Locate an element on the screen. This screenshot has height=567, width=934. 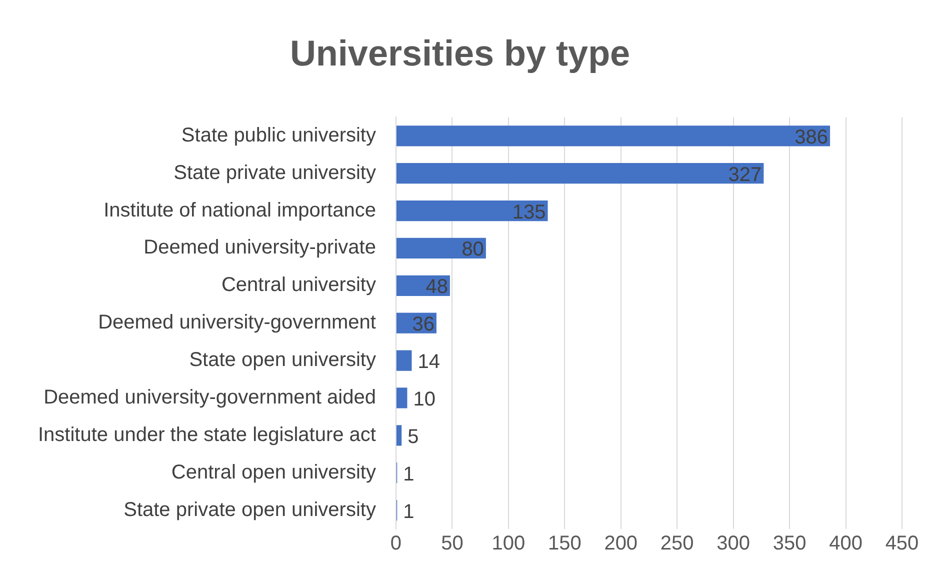
y-tick-label: State private university is located at coordinates (275, 173).